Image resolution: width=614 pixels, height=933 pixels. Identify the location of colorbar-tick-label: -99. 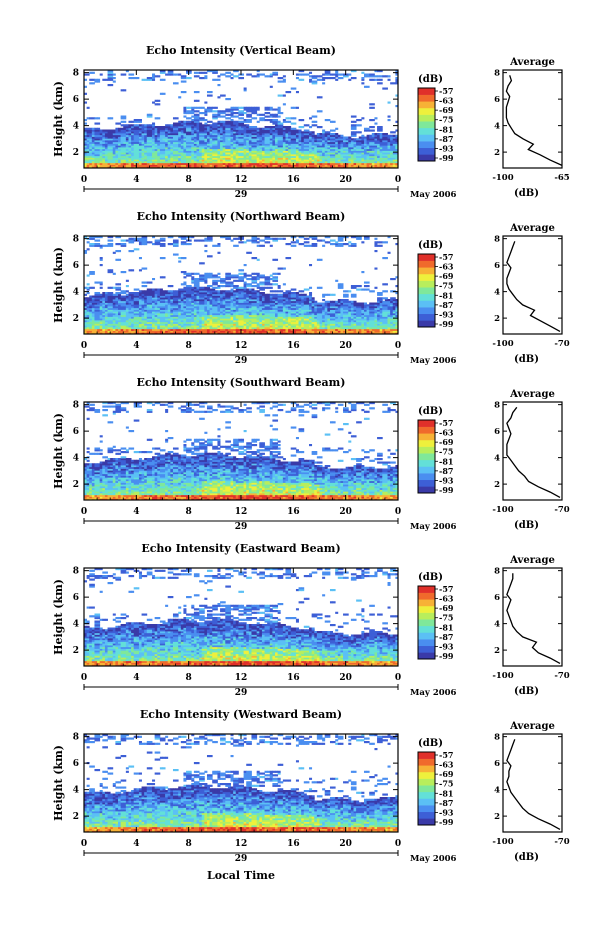
(446, 158).